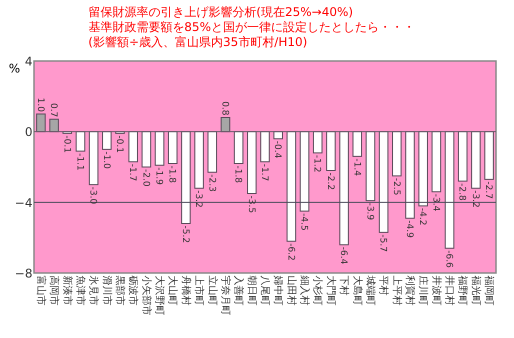  What do you see at coordinates (119, 144) in the screenshot?
I see `data-label: -0.1` at bounding box center [119, 144].